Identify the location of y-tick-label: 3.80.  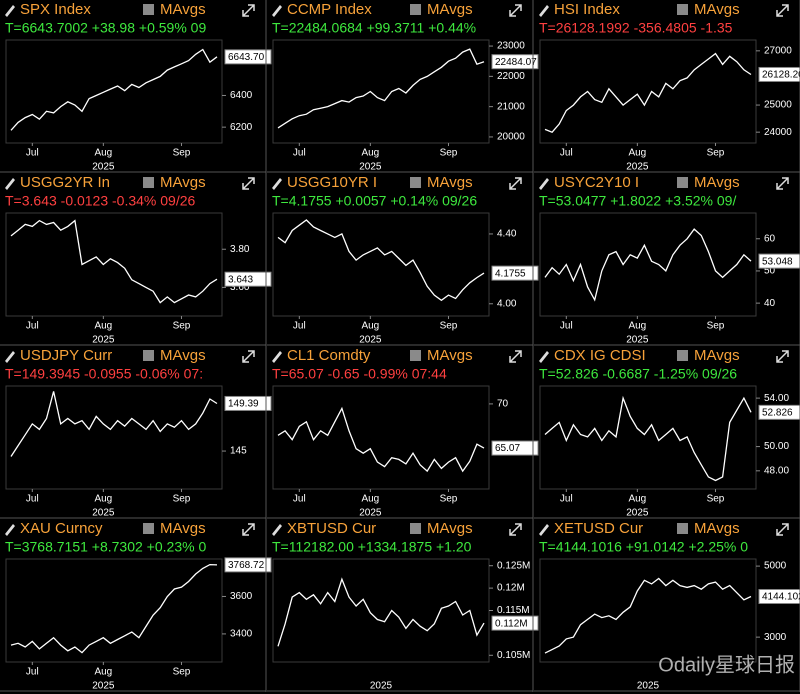
(240, 249).